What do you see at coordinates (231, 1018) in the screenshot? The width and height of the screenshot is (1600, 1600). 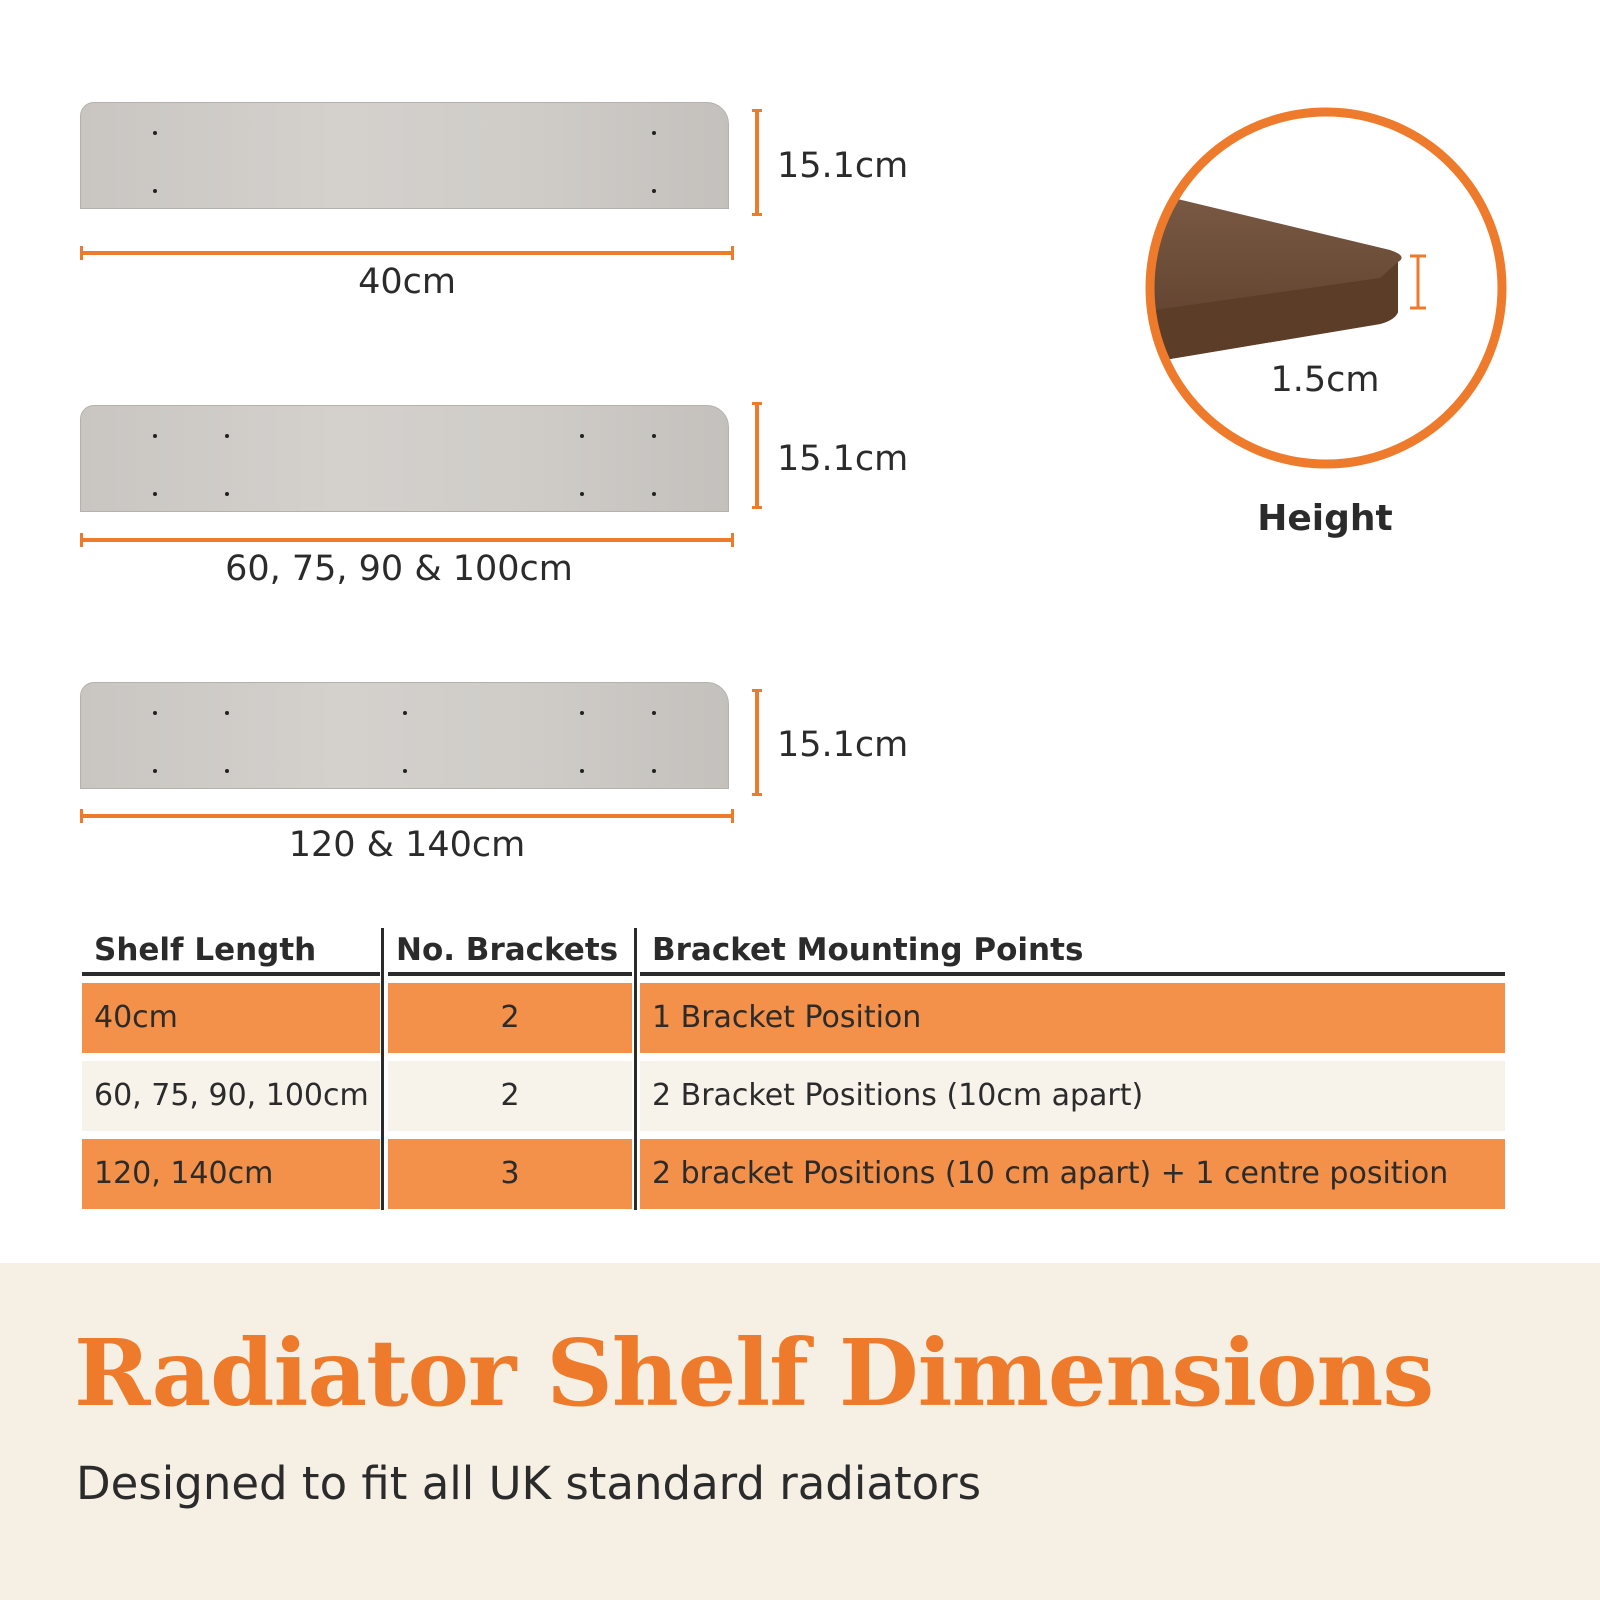 I see `table-cell: 40cm` at bounding box center [231, 1018].